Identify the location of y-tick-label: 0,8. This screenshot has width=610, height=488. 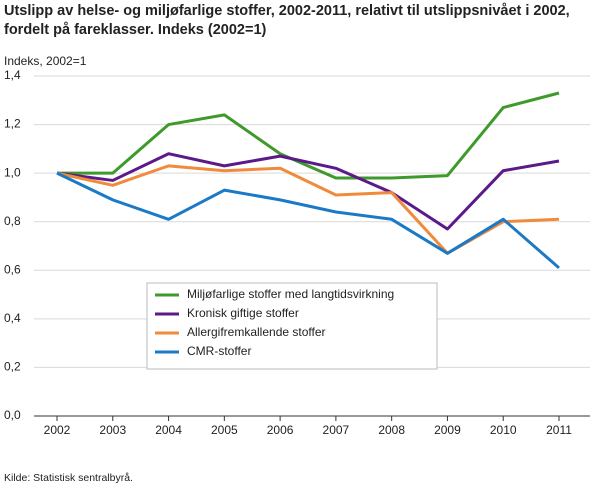
(12, 221).